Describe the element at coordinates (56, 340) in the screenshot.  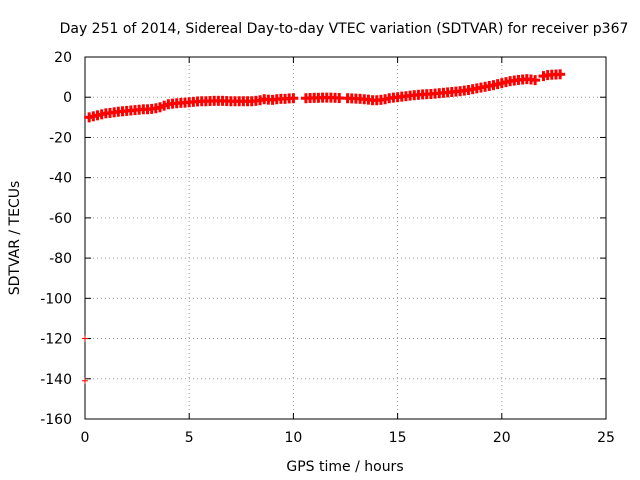
I see `y-tick-label: -120` at that location.